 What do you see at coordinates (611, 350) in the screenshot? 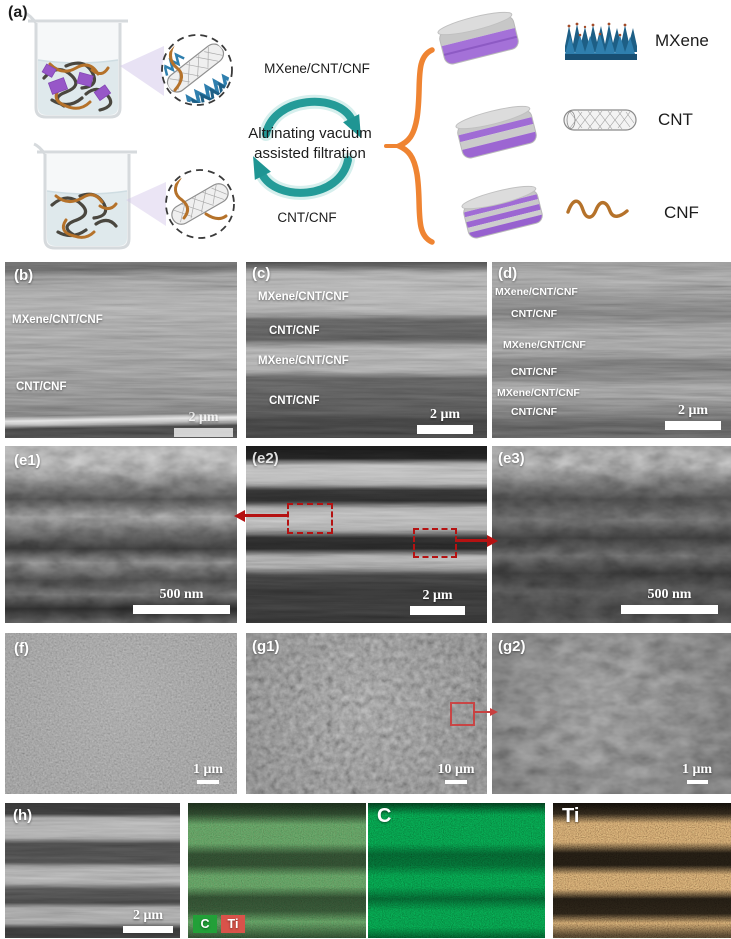
I see `panel-d-image` at bounding box center [611, 350].